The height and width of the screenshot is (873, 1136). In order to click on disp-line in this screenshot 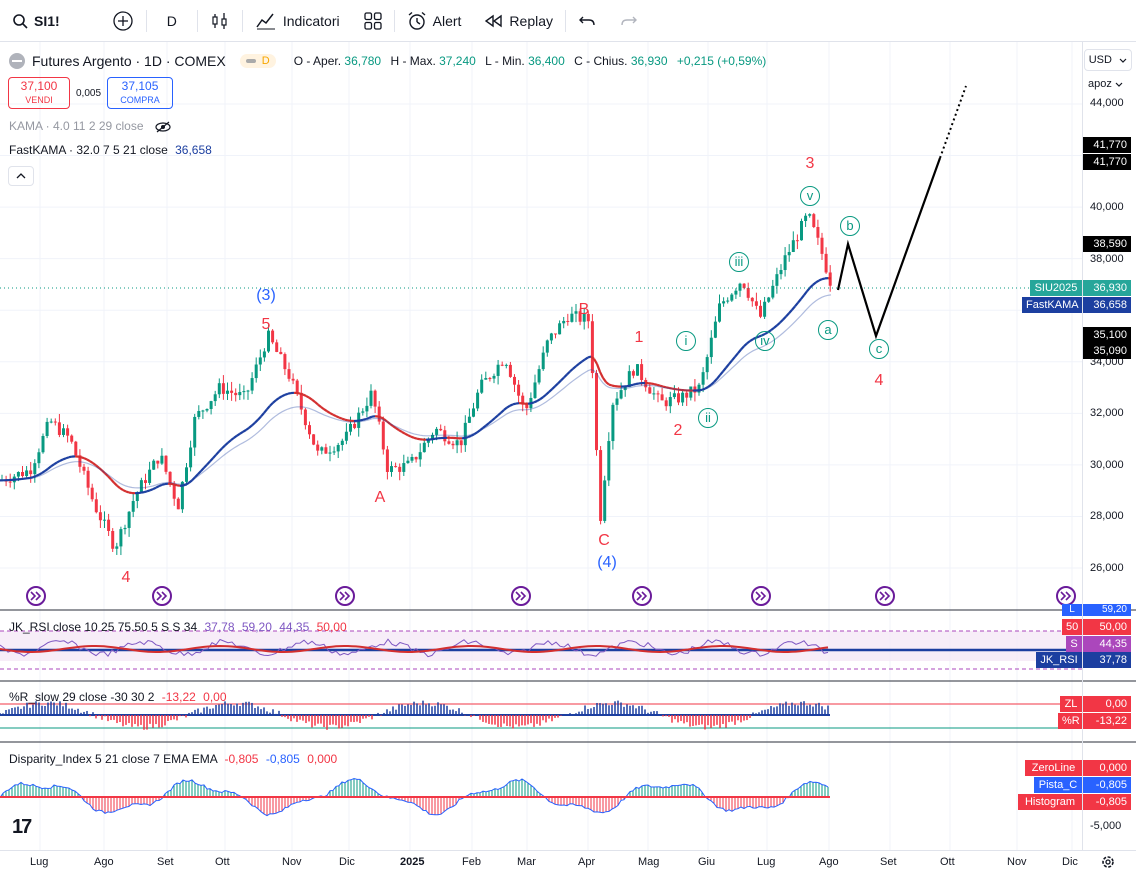, I will do `click(414, 797)`.